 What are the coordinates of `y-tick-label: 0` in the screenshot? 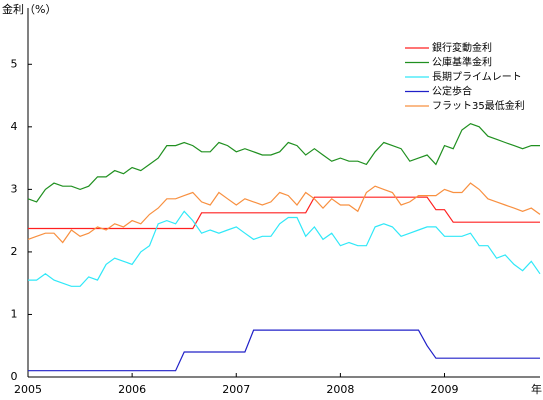 It's located at (14, 376).